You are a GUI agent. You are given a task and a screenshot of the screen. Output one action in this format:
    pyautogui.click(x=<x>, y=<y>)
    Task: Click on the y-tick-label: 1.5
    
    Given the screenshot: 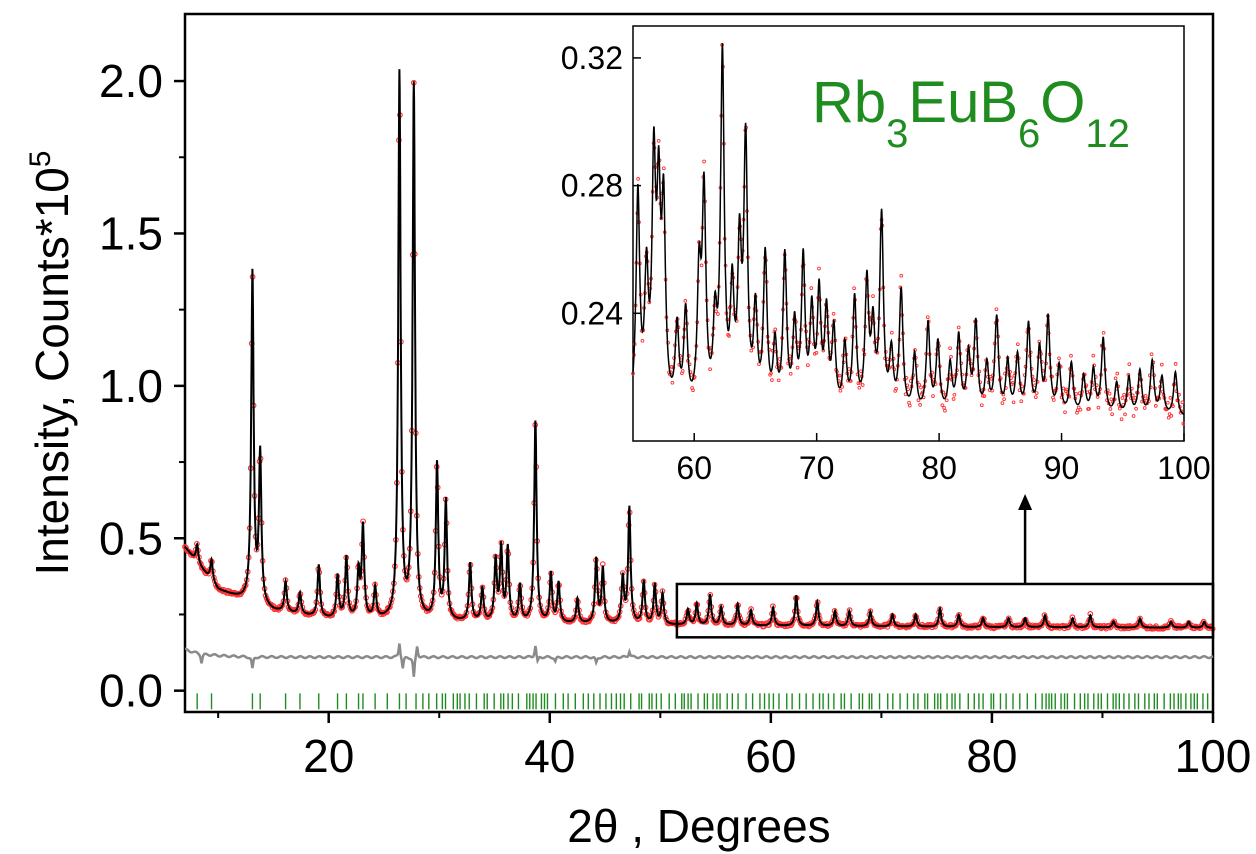 What is the action you would take?
    pyautogui.click(x=131, y=233)
    